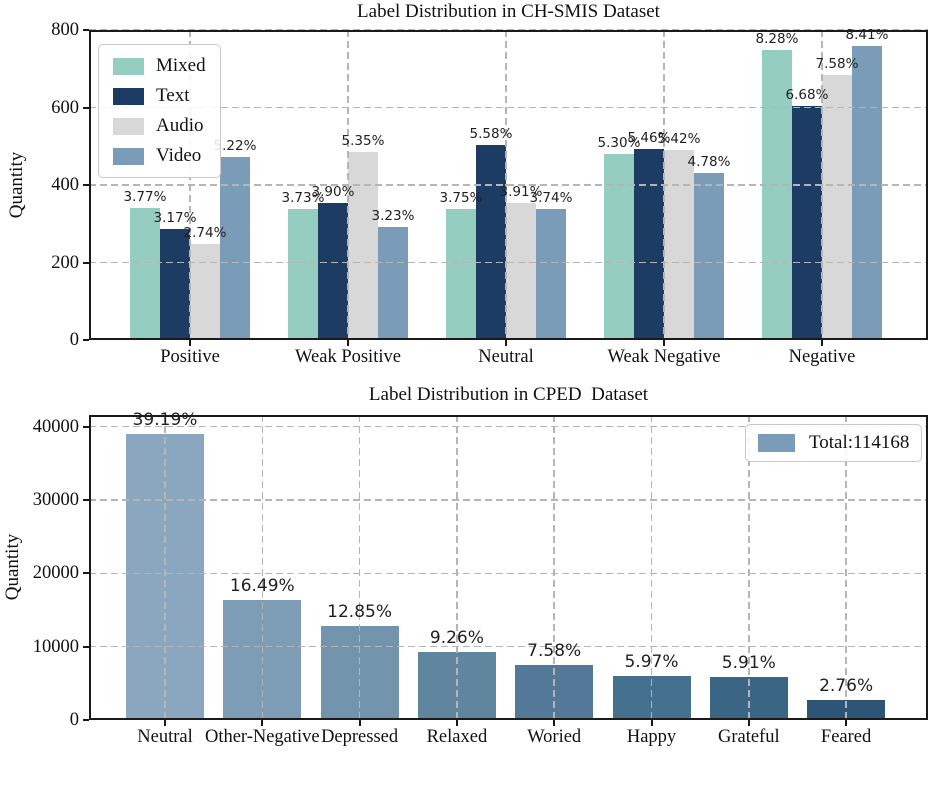 This screenshot has width=937, height=785. Describe the element at coordinates (393, 215) in the screenshot. I see `chart1-bar-label-Weak Positive-Video: 3.23%` at that location.